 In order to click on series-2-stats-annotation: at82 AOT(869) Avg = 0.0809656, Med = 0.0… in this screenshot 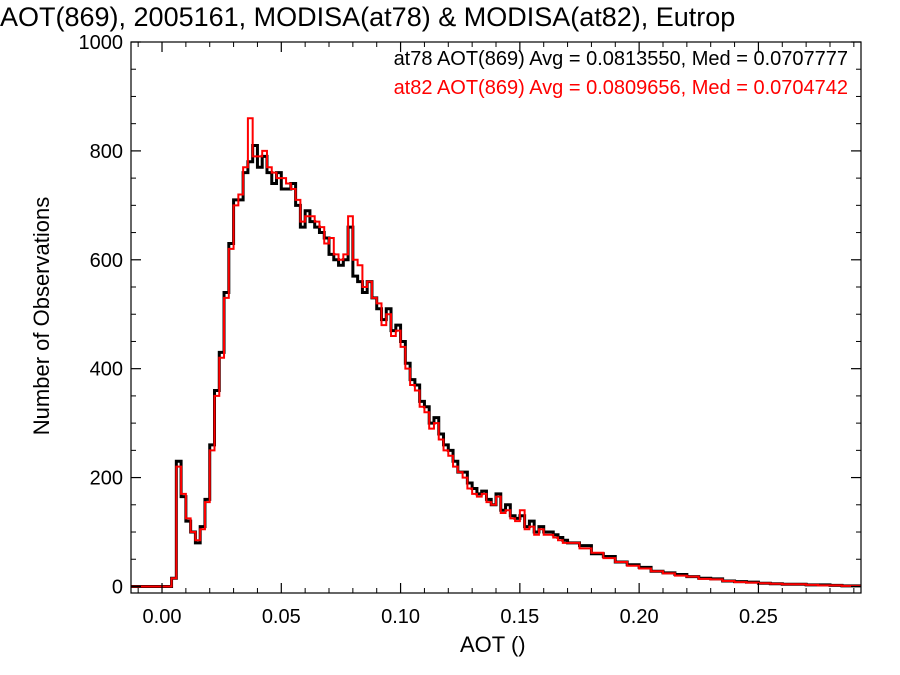, I will do `click(620, 88)`.